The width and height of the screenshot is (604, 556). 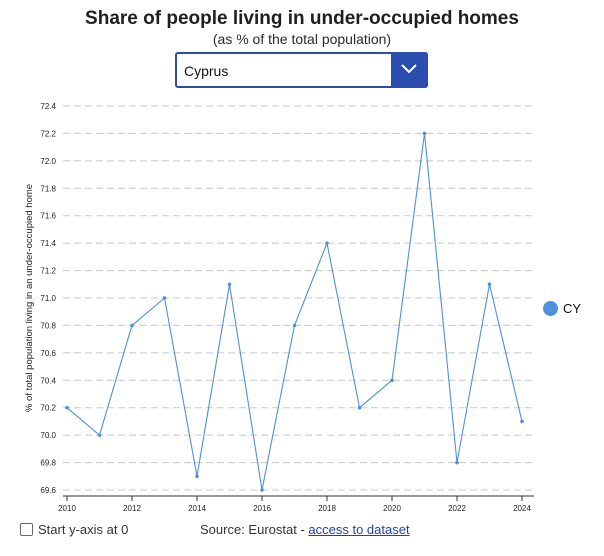 I want to click on start-y-at-zero-checkbox, so click(x=26, y=529).